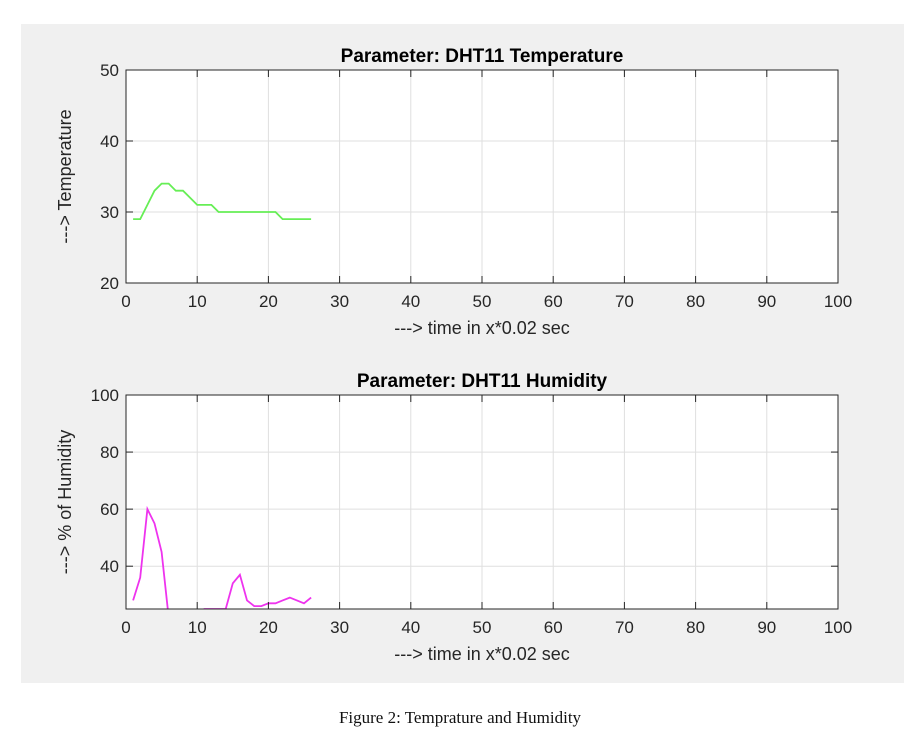 This screenshot has width=920, height=753. I want to click on figure-caption: Figure 2: Temprature and Humidity, so click(460, 717).